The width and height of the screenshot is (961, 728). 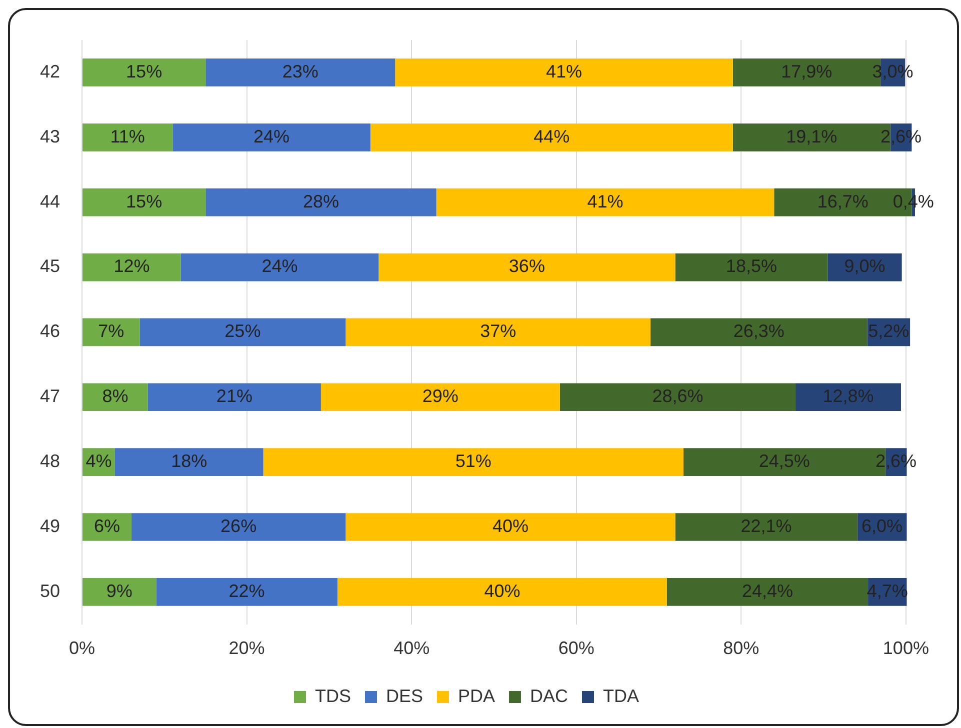 What do you see at coordinates (812, 136) in the screenshot?
I see `data-label: 19,1%` at bounding box center [812, 136].